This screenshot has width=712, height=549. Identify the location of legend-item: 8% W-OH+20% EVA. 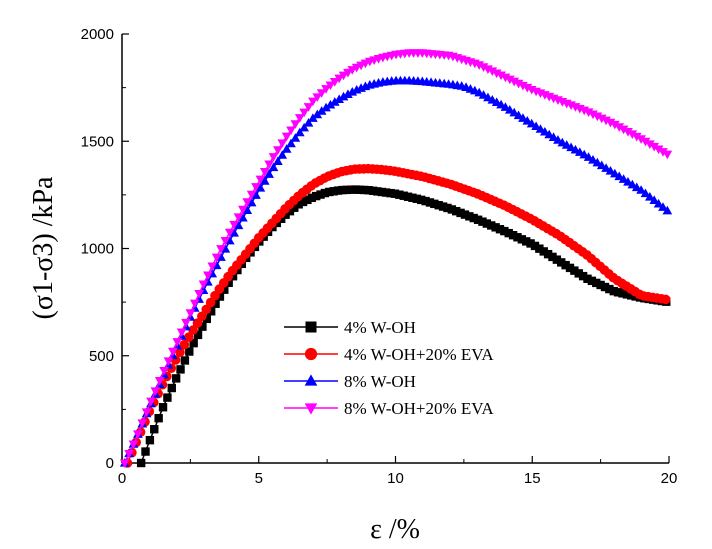
(389, 408).